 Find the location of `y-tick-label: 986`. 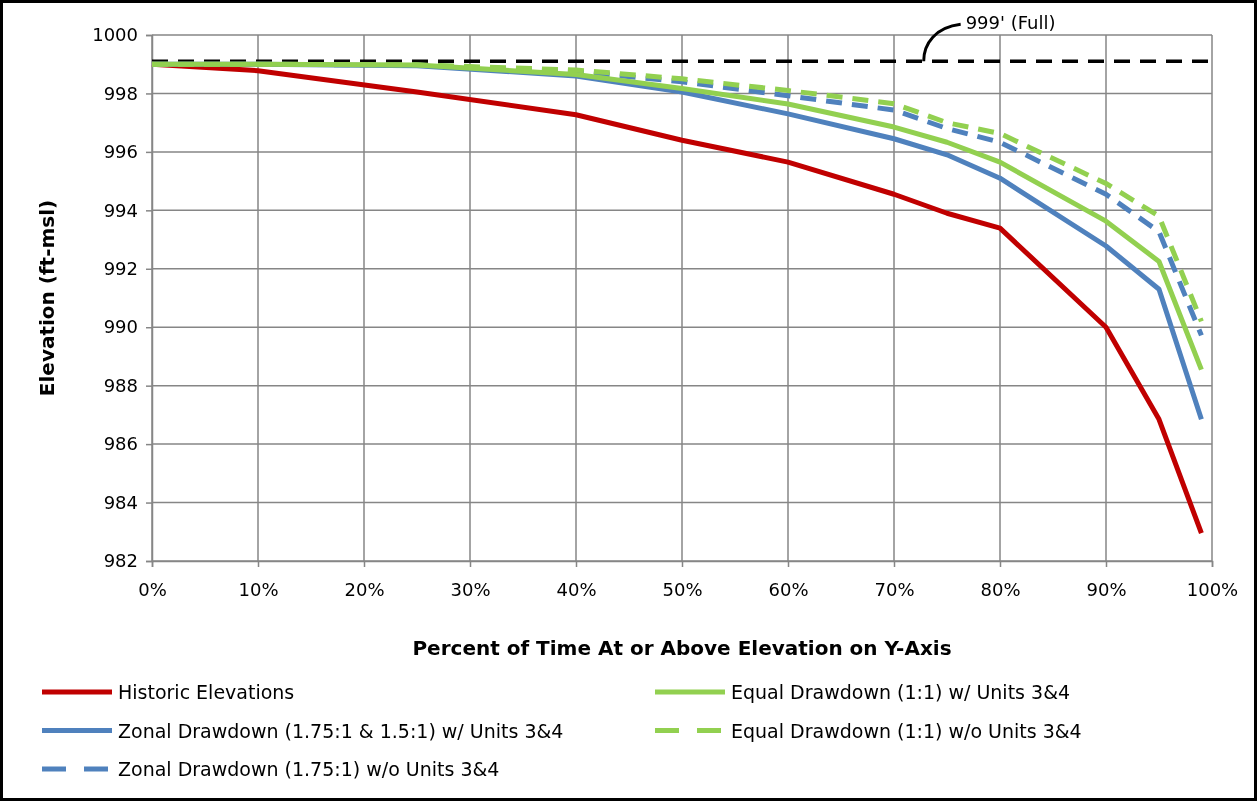

y-tick-label: 986 is located at coordinates (120, 444).